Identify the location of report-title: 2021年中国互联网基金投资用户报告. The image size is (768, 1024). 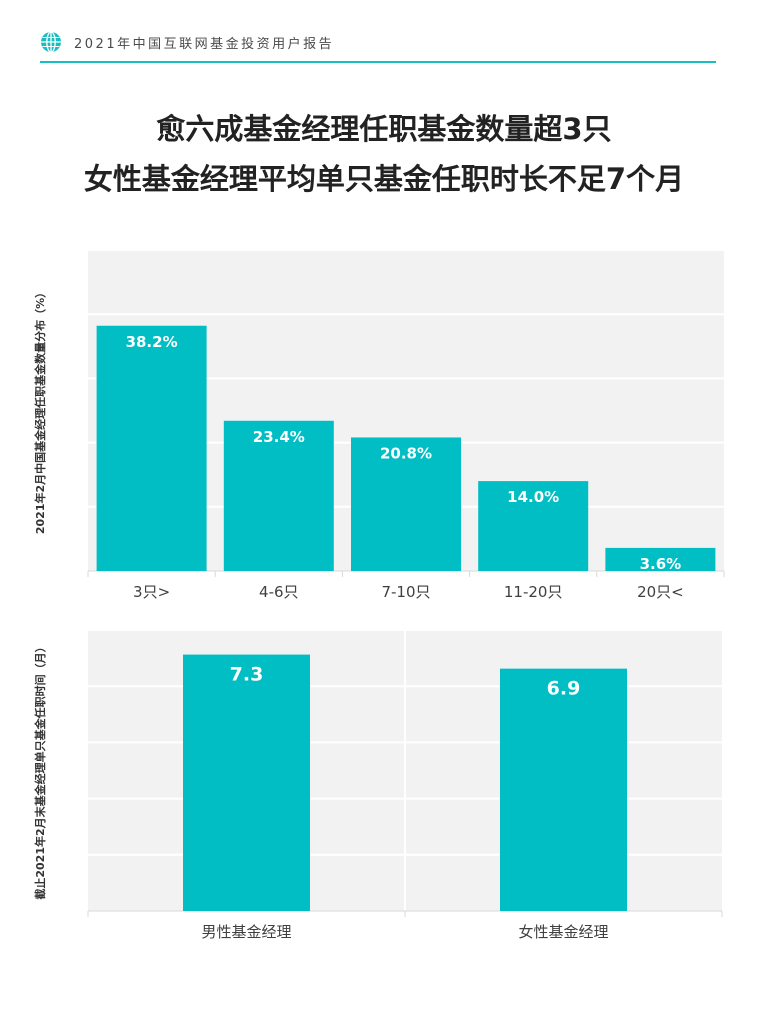
(204, 44).